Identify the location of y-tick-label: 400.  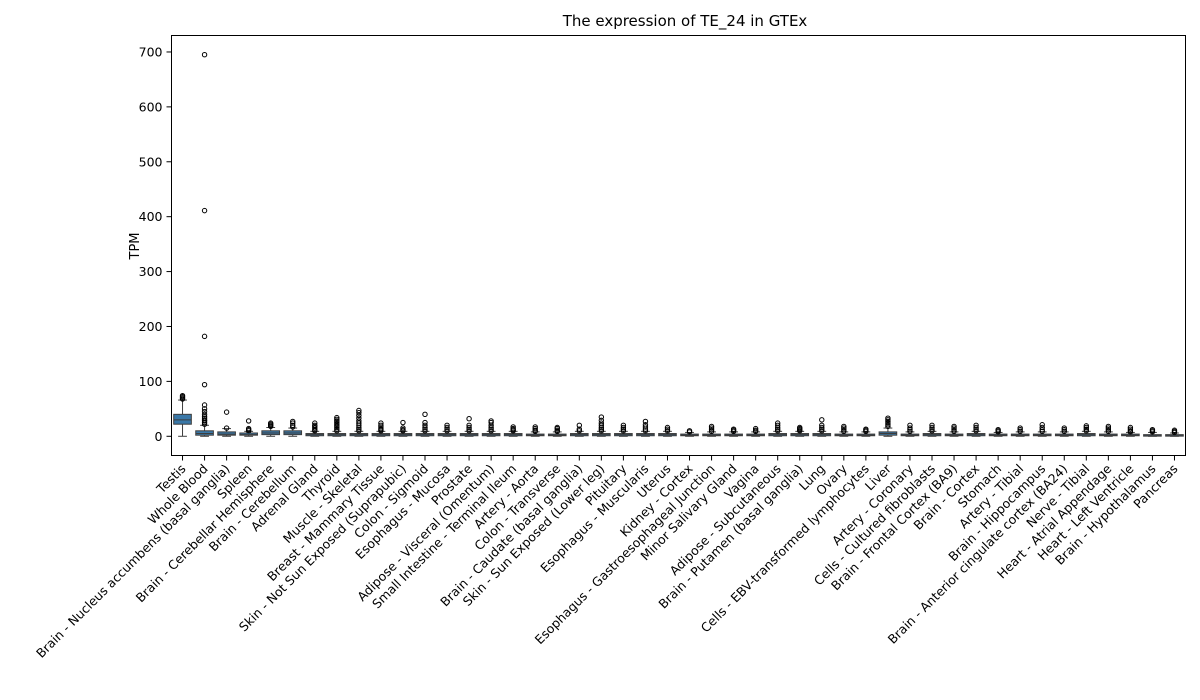
(151, 216).